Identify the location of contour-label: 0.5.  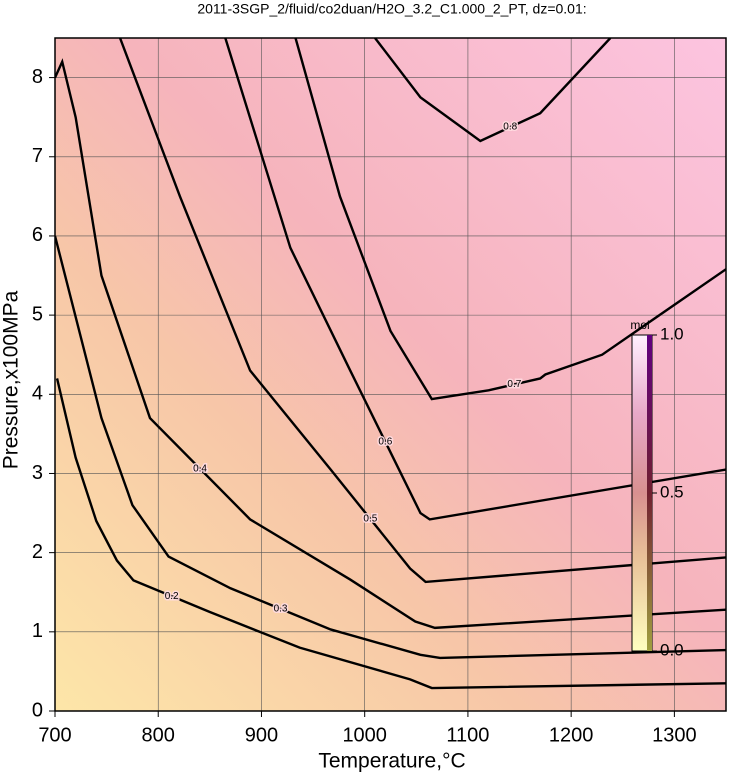
(370, 519).